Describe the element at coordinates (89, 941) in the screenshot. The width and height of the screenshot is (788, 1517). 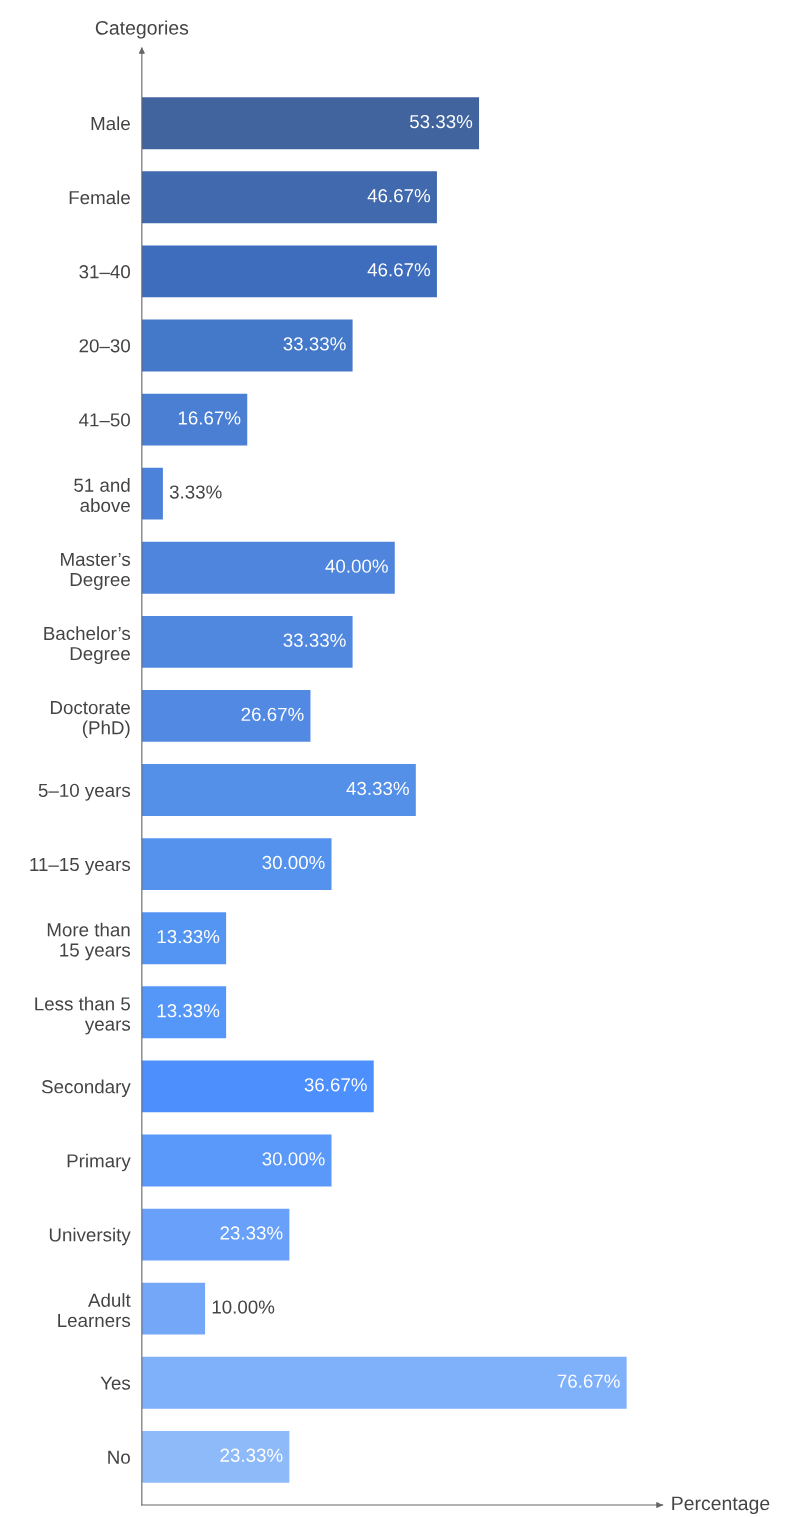
I see `y-tick-label: More than 15 years` at that location.